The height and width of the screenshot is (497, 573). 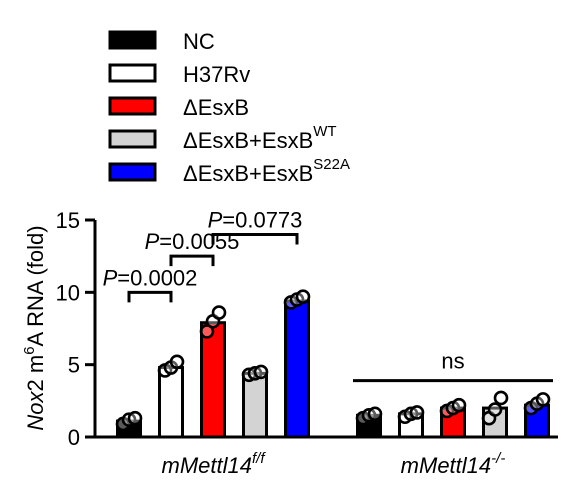 What do you see at coordinates (266, 171) in the screenshot?
I see `legend-label: ΔEsxB+EsxBS22A` at bounding box center [266, 171].